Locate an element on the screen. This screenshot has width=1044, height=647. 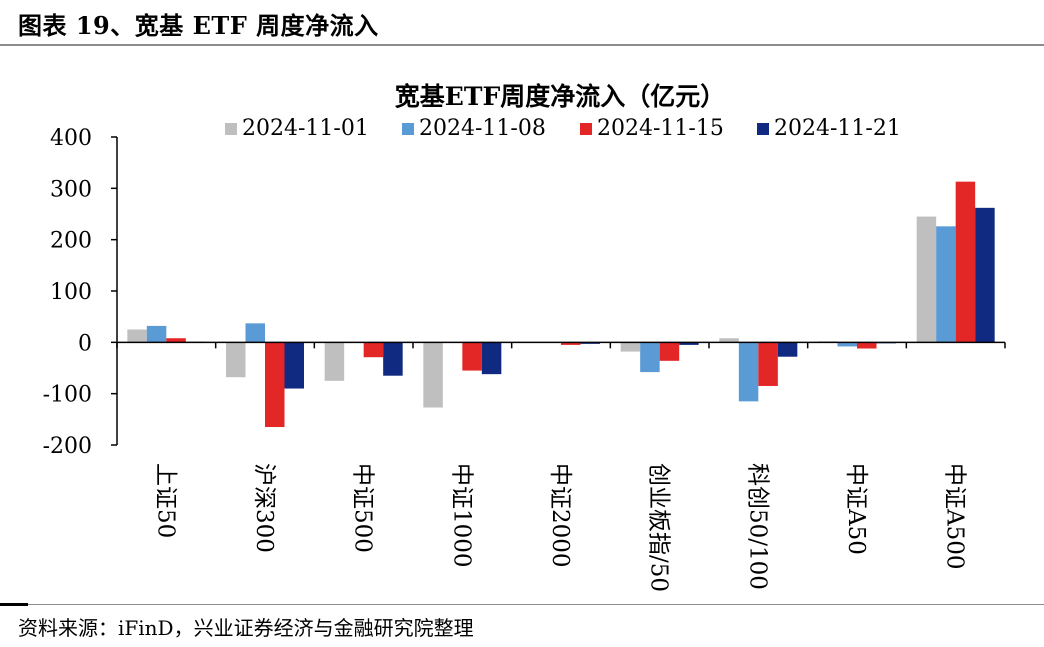
source-note: 资料来源：iFinD，兴业证券经济与金融研究院整理 is located at coordinates (246, 628).